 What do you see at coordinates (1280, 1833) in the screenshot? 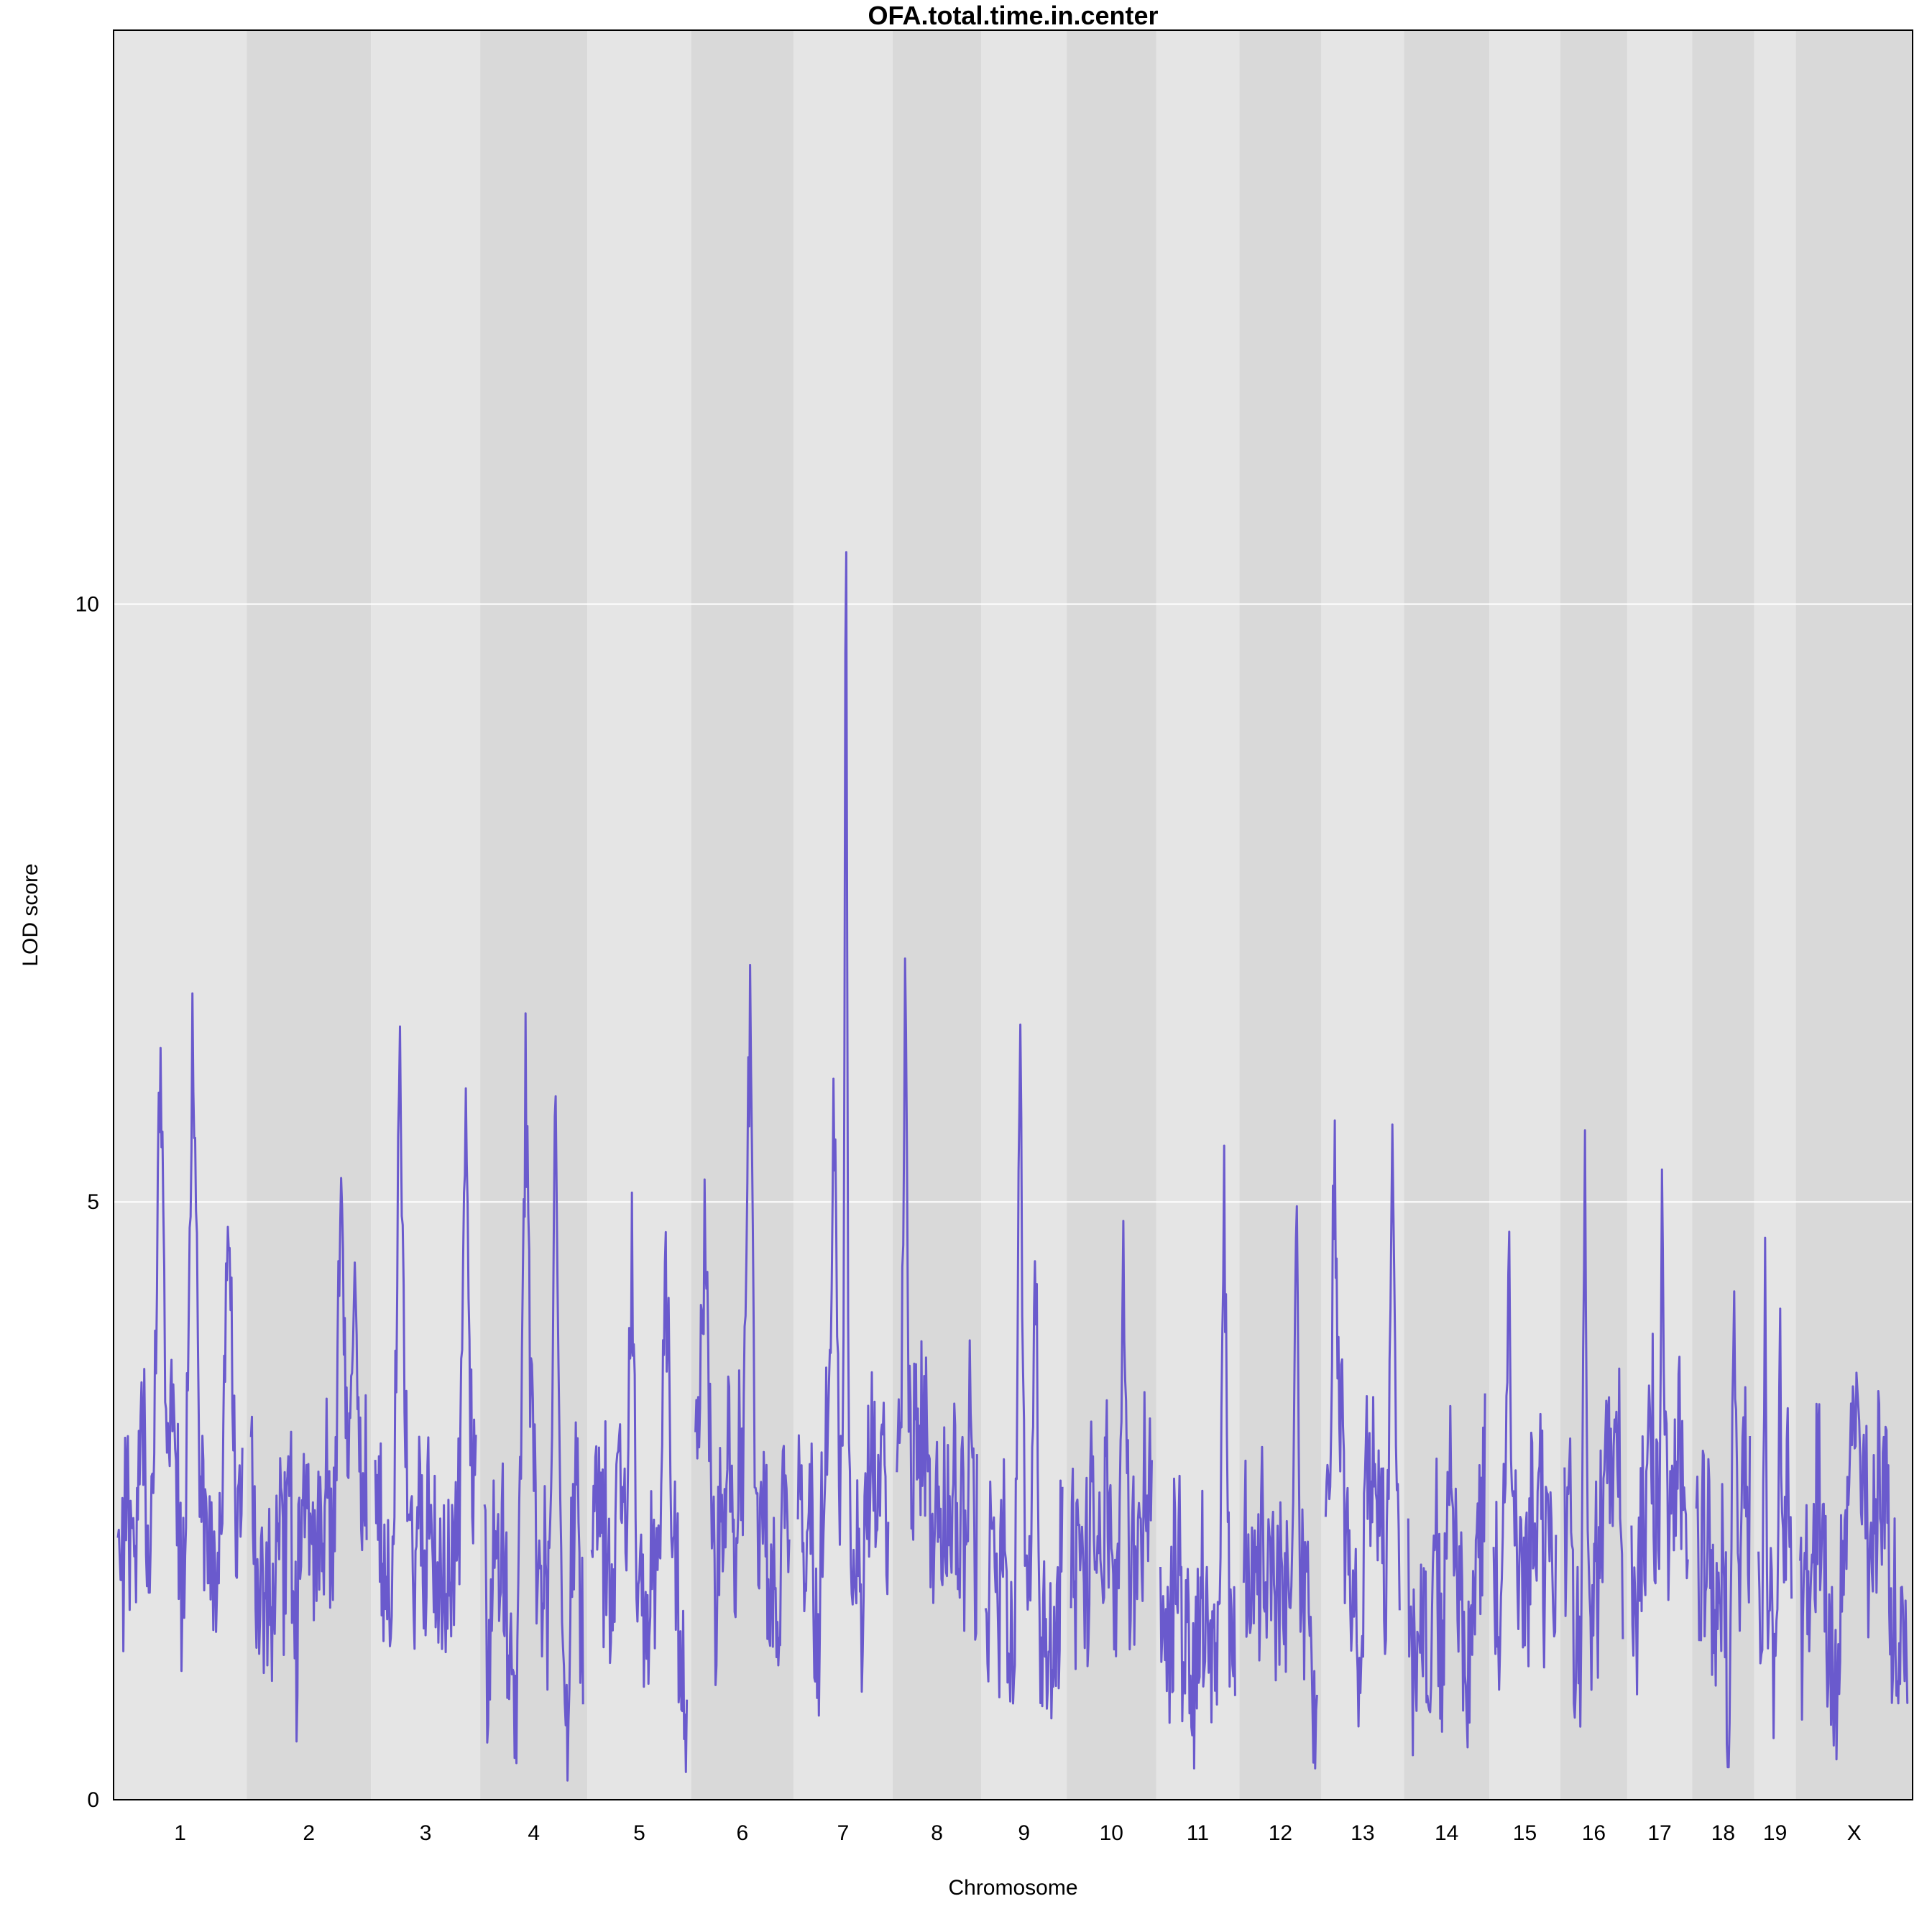
I see `x-tick-label: 12` at bounding box center [1280, 1833].